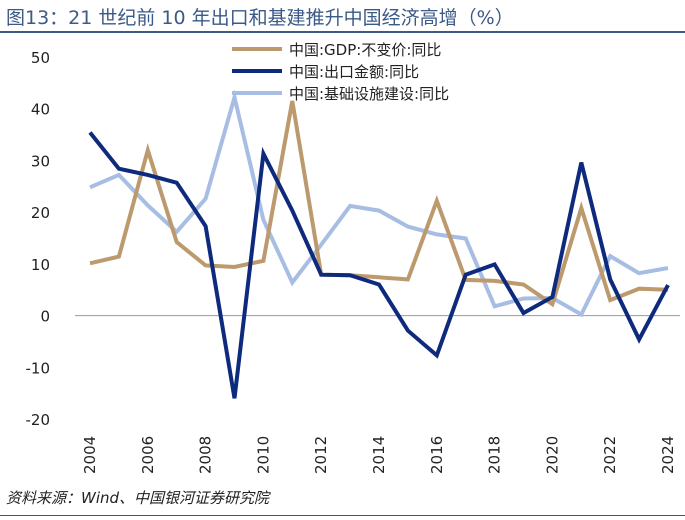  I want to click on y-tick-label: -10, so click(38, 368).